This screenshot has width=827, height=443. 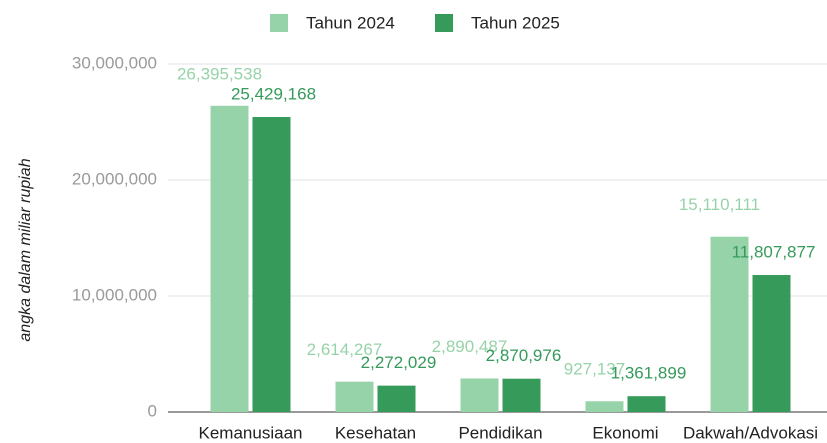 What do you see at coordinates (500, 432) in the screenshot?
I see `x-tick-label: Pendidikan` at bounding box center [500, 432].